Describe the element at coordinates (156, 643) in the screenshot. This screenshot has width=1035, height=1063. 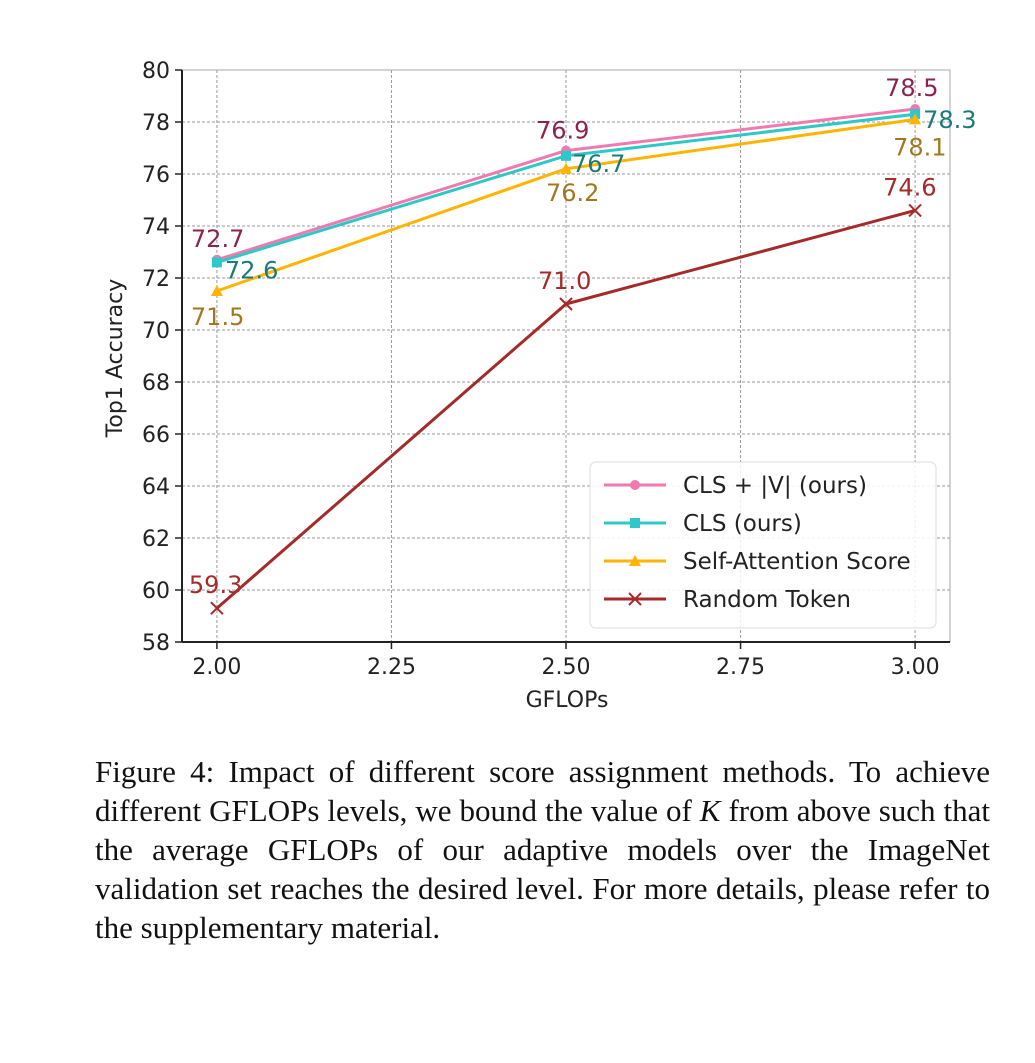
I see `y-tick-label-58: 58` at that location.